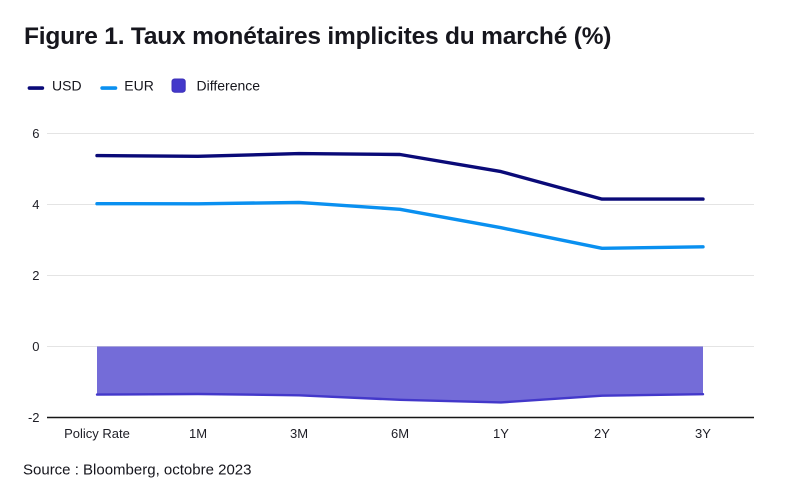  I want to click on svg-text: 4, so click(35, 204).